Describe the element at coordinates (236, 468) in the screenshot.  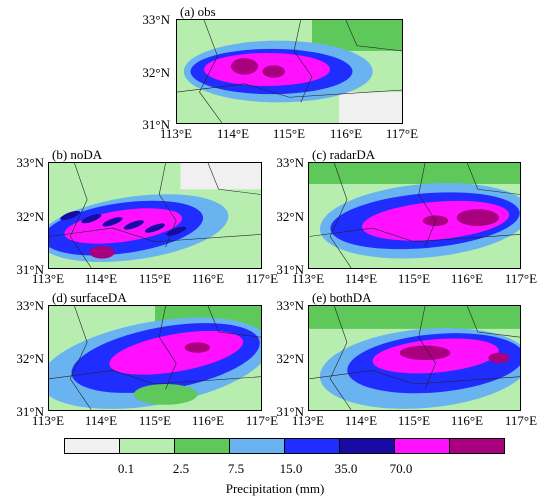
I see `colorbar-label: 7.5` at that location.